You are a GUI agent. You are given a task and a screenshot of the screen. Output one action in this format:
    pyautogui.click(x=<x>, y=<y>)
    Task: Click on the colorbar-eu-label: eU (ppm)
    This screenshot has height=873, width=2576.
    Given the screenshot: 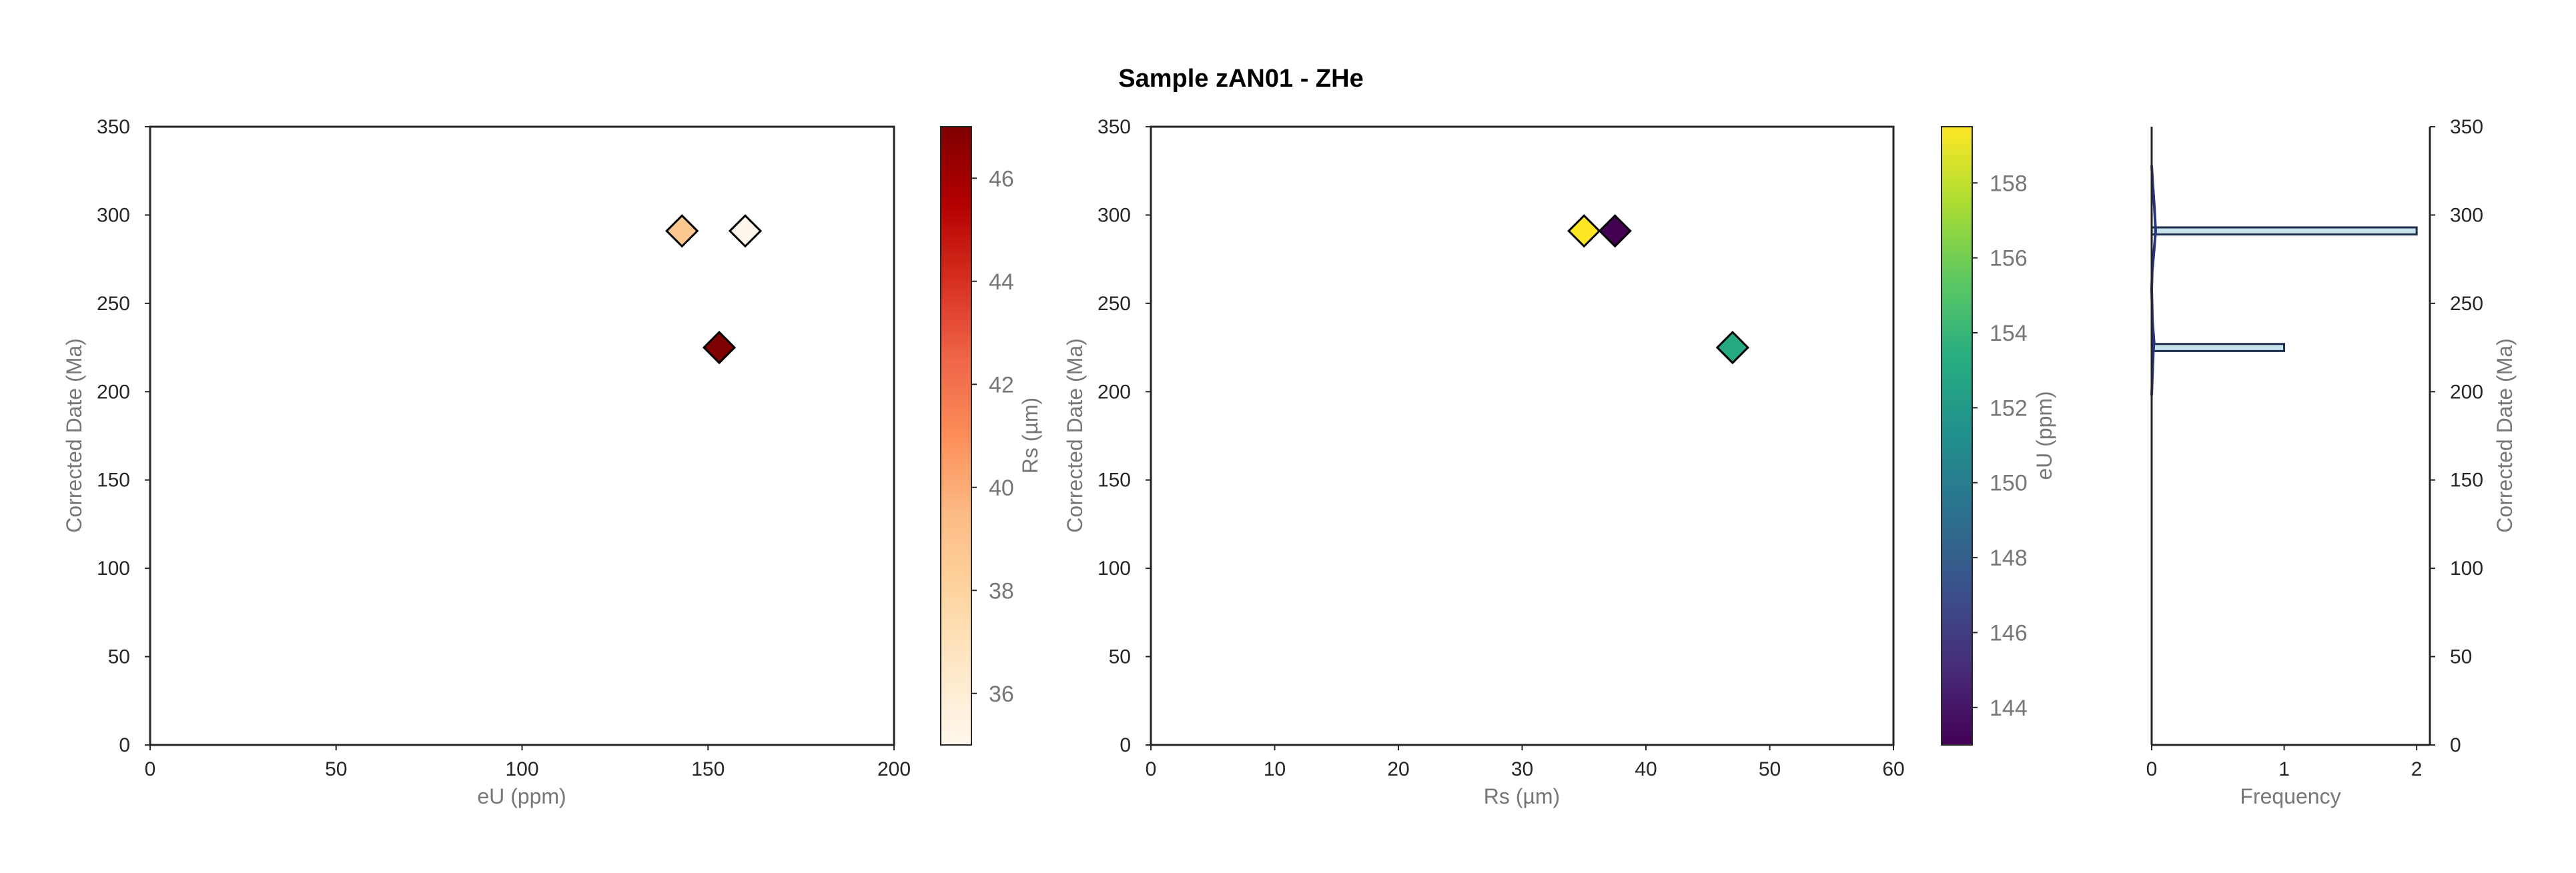 What is the action you would take?
    pyautogui.click(x=2044, y=436)
    